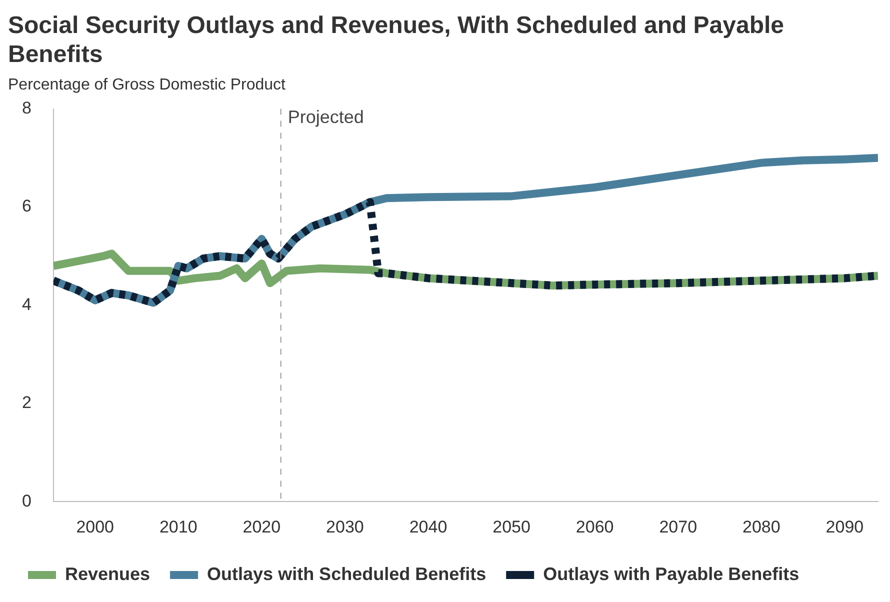 Image resolution: width=890 pixels, height=602 pixels. I want to click on x-tick-label: 2070, so click(678, 526).